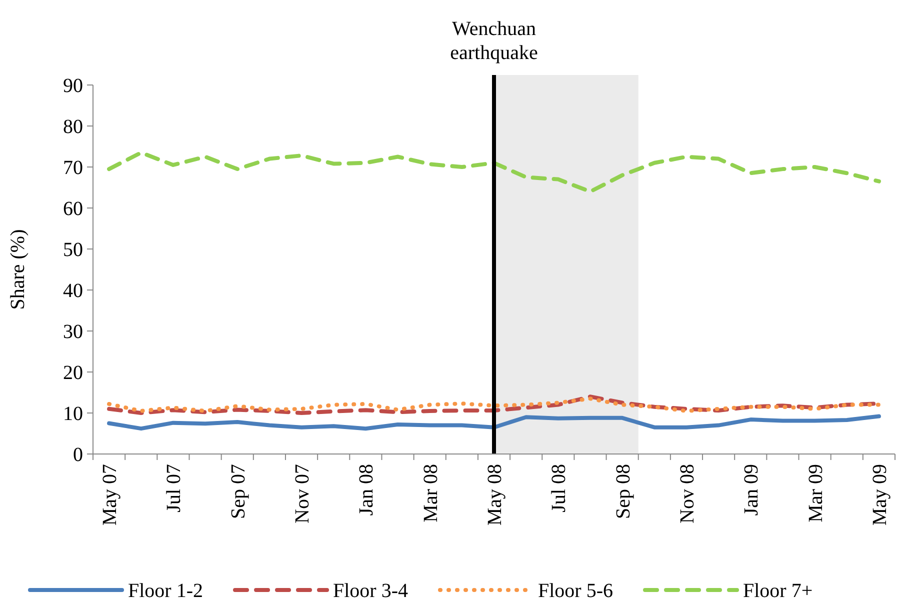  I want to click on y-tick-label: 70, so click(73, 168).